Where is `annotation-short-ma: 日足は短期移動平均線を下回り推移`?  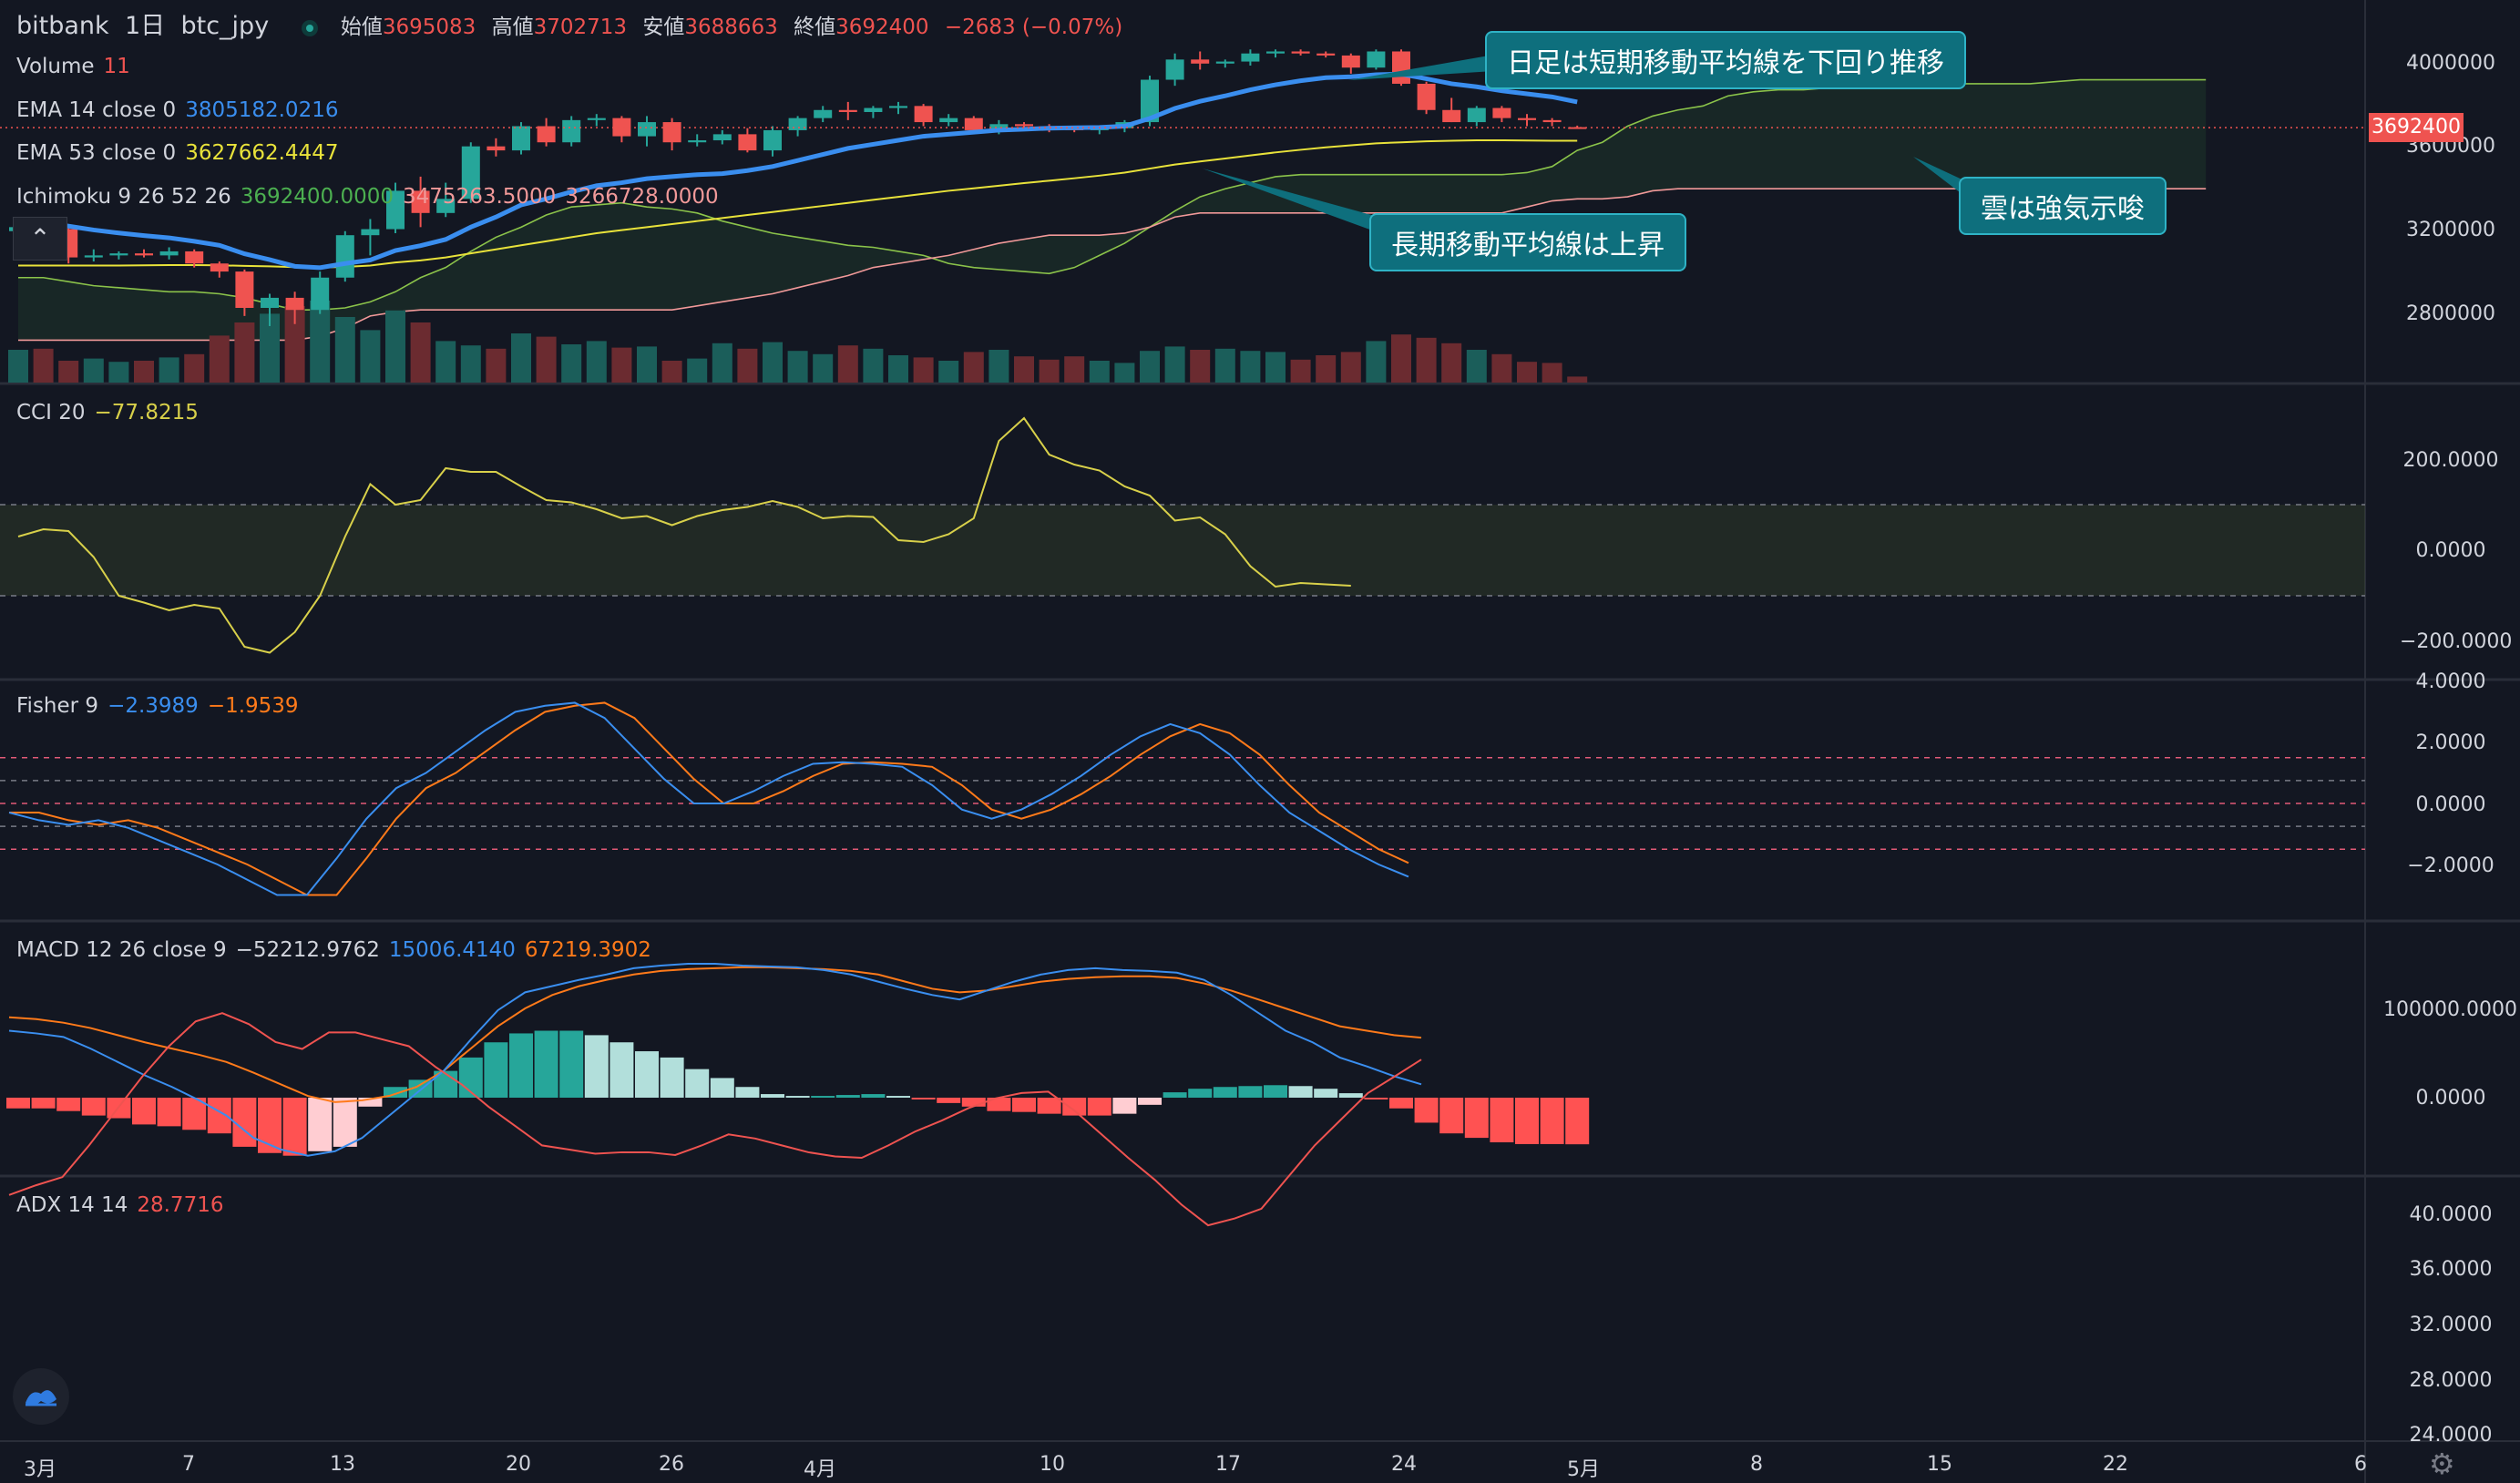 annotation-short-ma: 日足は短期移動平均線を下回り推移 is located at coordinates (1726, 60).